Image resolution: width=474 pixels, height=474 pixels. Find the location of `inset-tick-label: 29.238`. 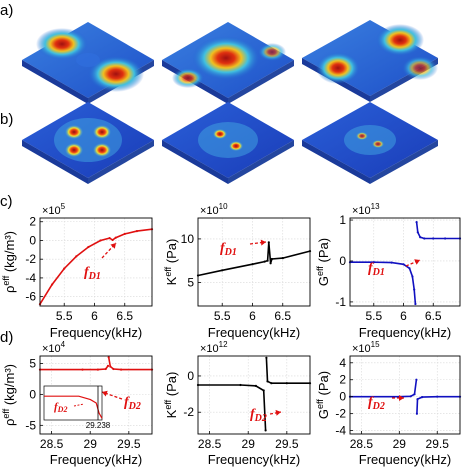

inset-tick-label: 29.238 is located at coordinates (98, 425).